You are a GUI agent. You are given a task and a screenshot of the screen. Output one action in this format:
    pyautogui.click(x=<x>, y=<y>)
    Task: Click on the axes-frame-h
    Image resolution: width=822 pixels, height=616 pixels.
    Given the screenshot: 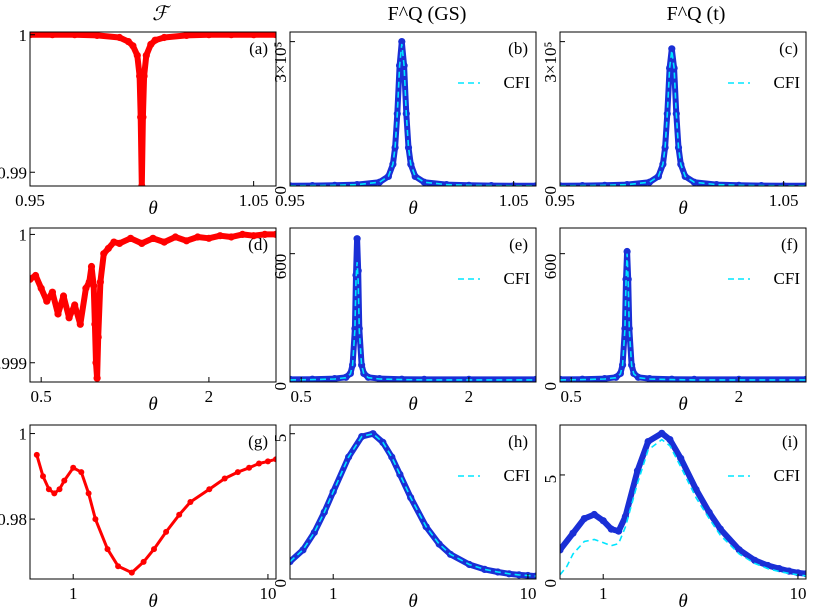 What is the action you would take?
    pyautogui.click(x=413, y=502)
    